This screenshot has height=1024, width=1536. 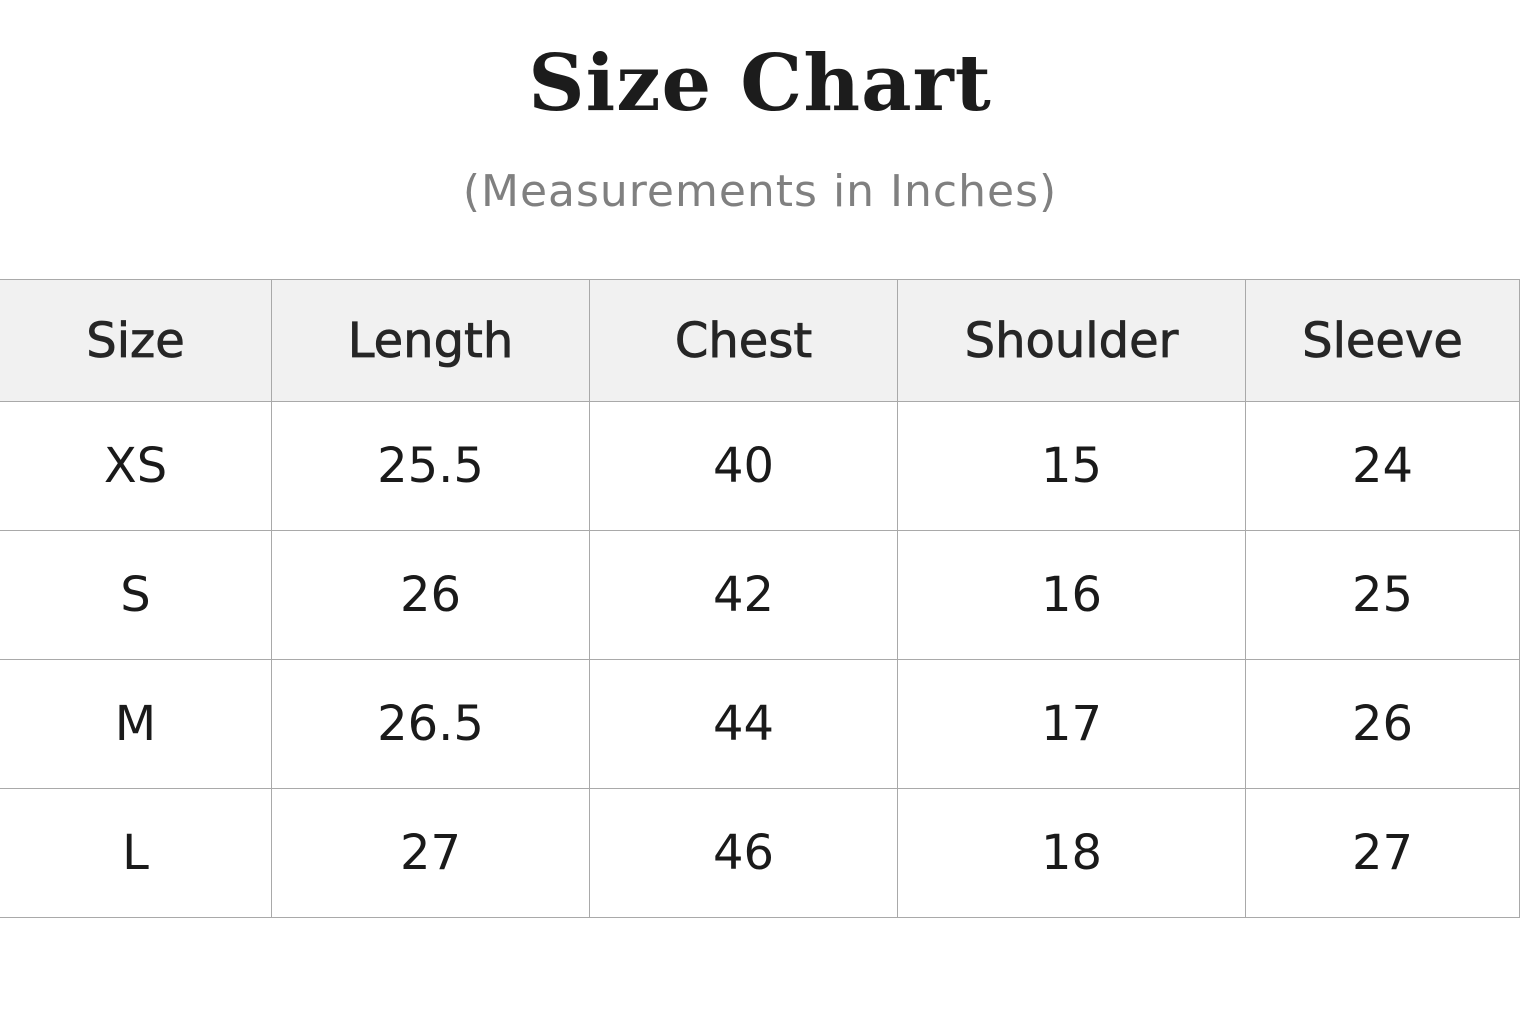 What do you see at coordinates (1071, 340) in the screenshot?
I see `header-shoulder: Shoulder` at bounding box center [1071, 340].